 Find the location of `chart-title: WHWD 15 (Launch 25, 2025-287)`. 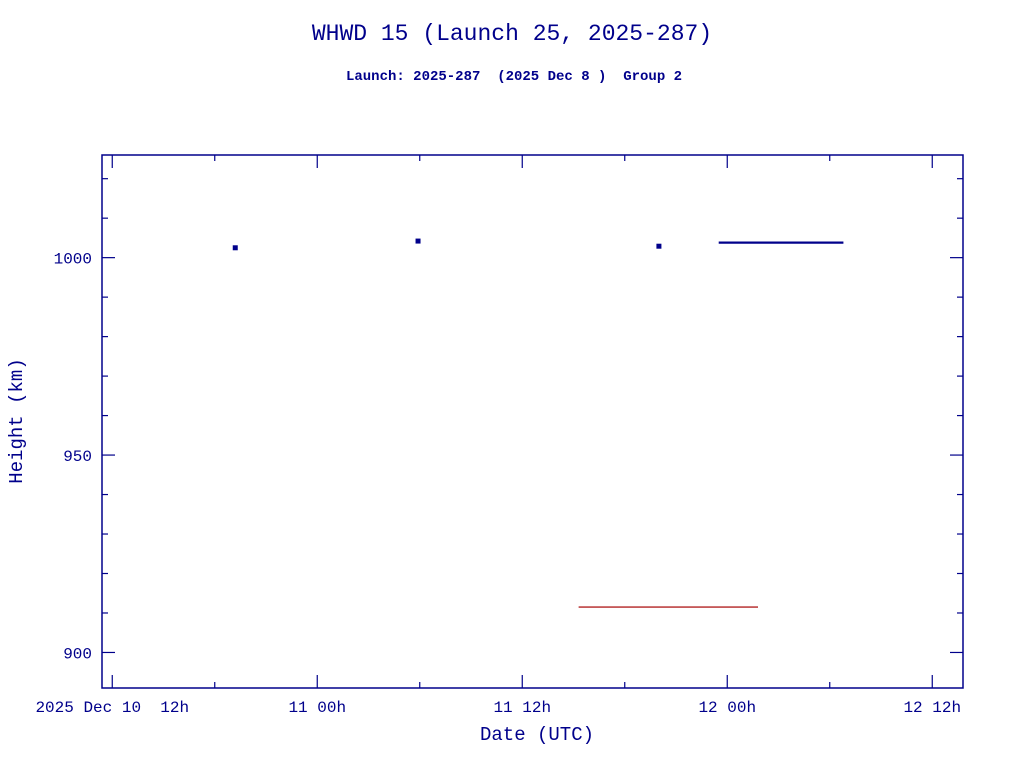

chart-title: WHWD 15 (Launch 25, 2025-287) is located at coordinates (512, 34).